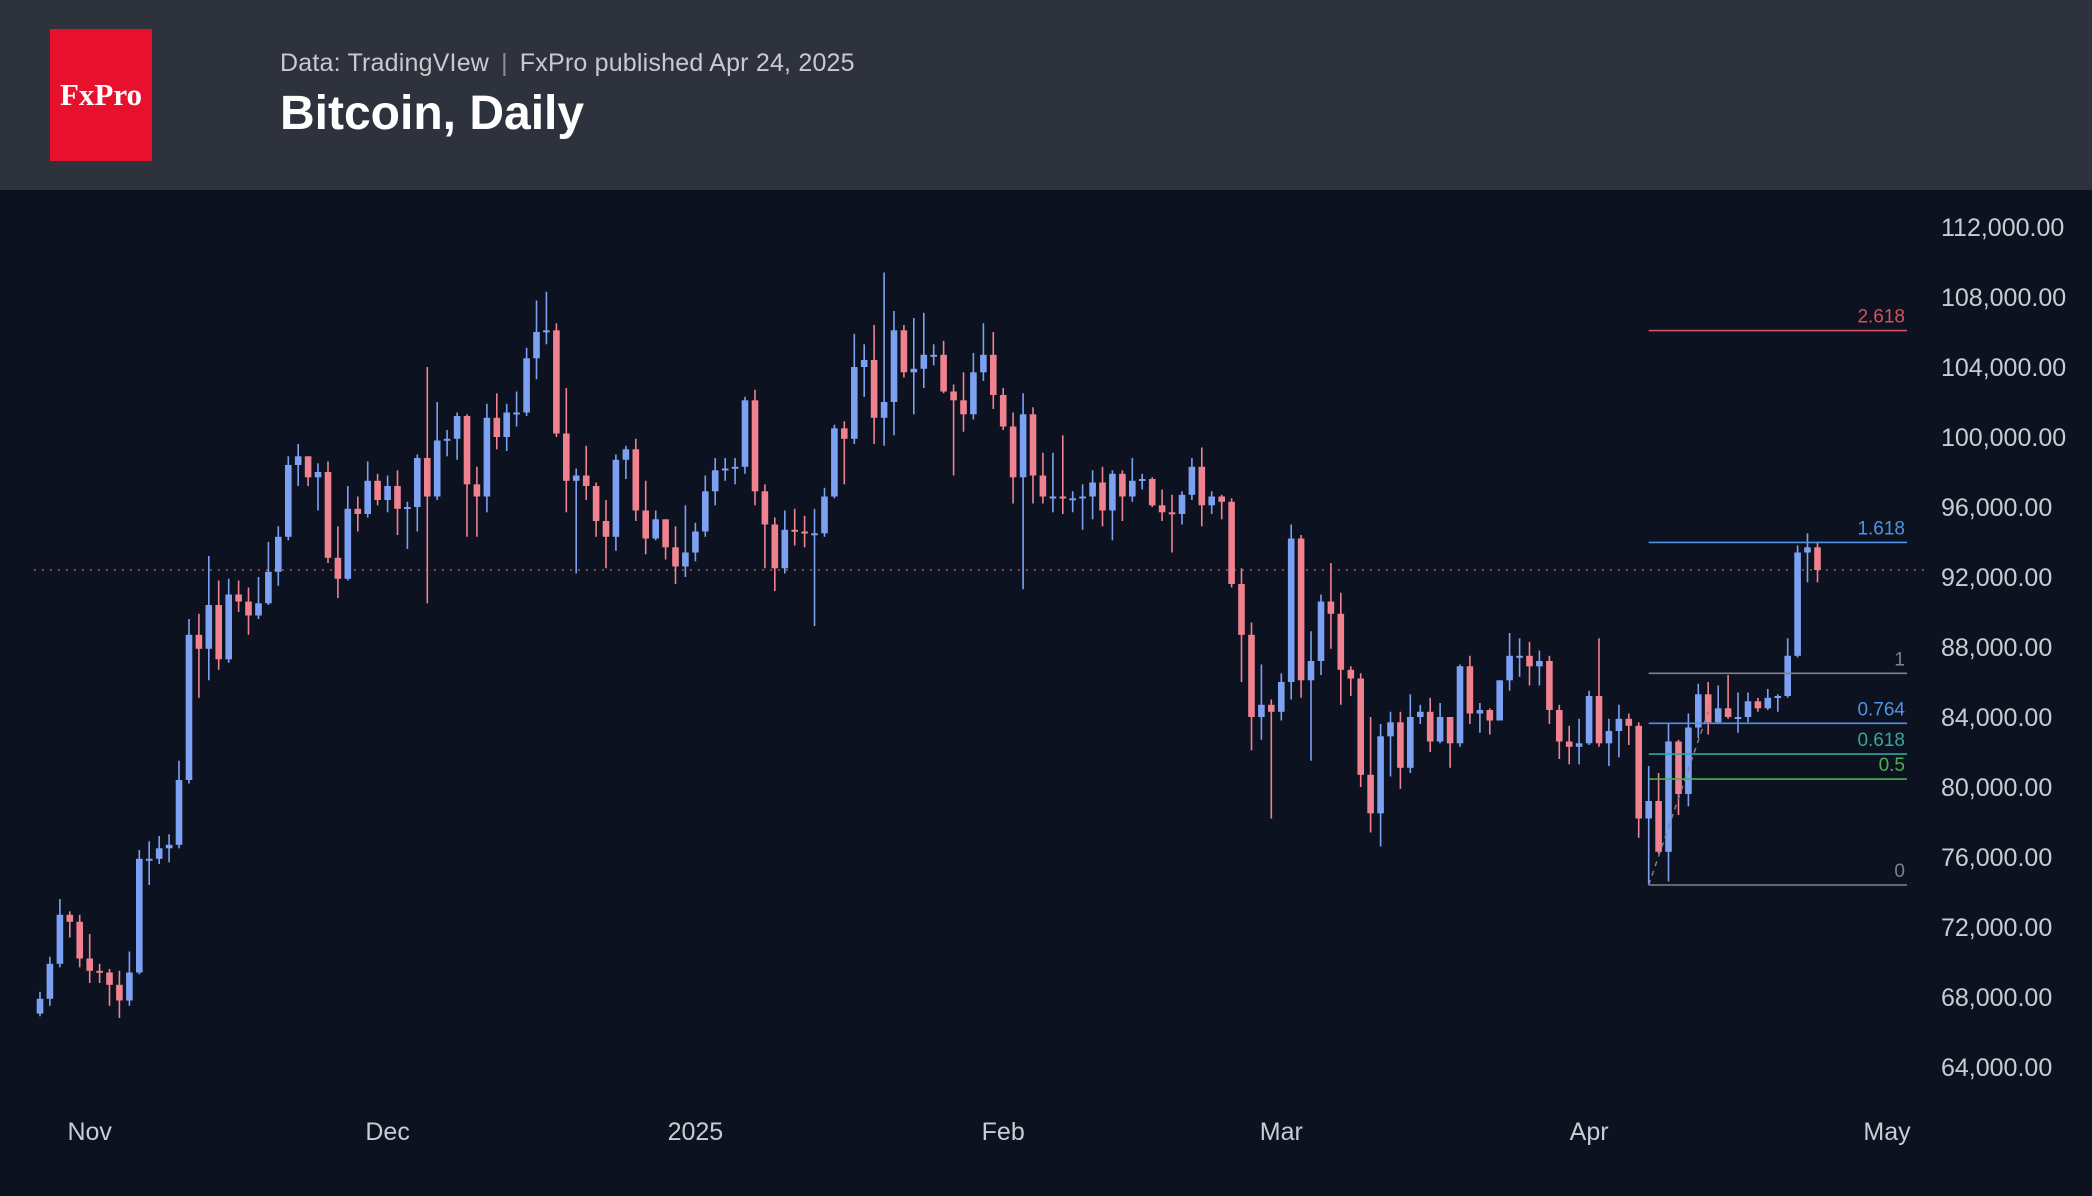  What do you see at coordinates (432, 113) in the screenshot?
I see `page-title: Bitcoin, Daily` at bounding box center [432, 113].